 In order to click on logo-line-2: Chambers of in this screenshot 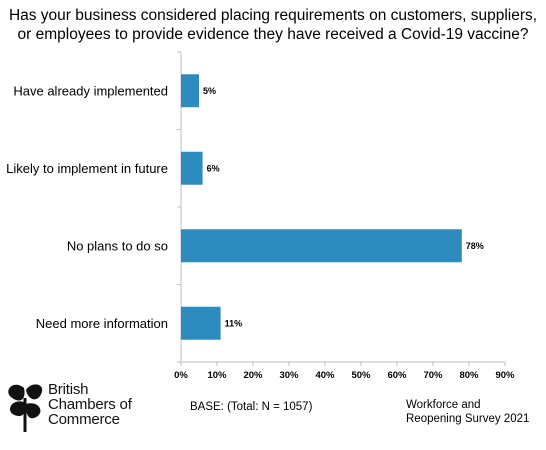, I will do `click(90, 404)`.